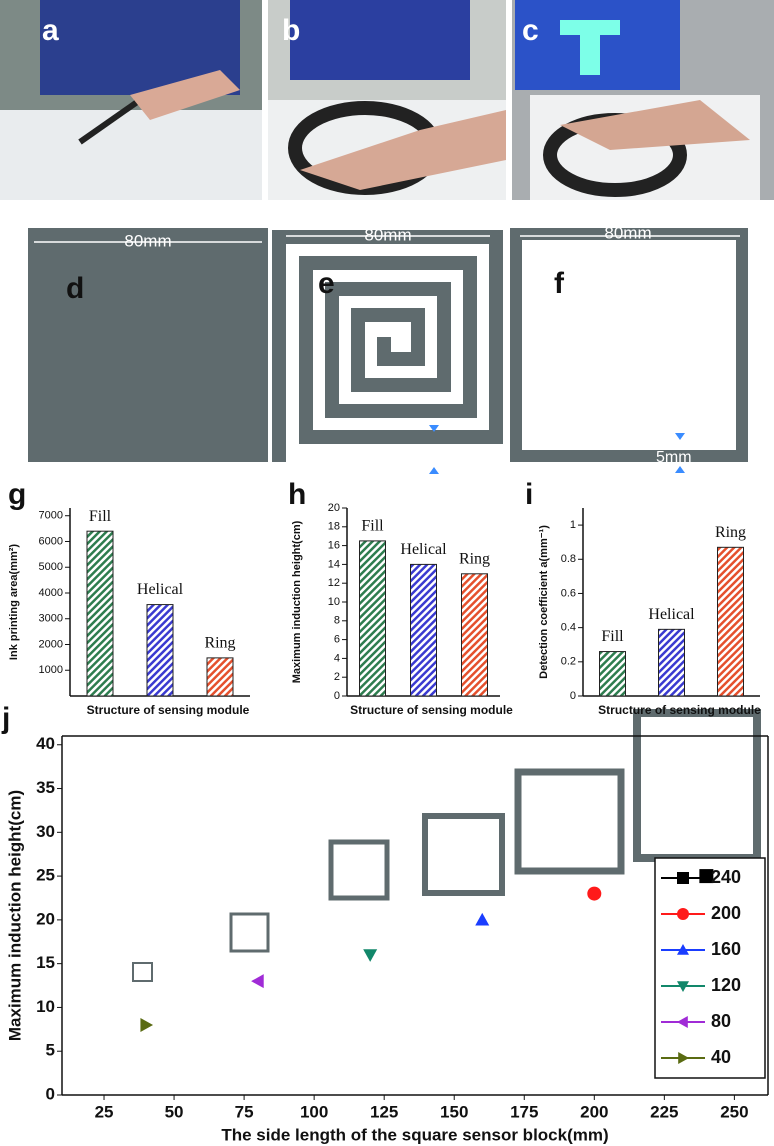  Describe the element at coordinates (17, 494) in the screenshot. I see `panel-label: g` at that location.